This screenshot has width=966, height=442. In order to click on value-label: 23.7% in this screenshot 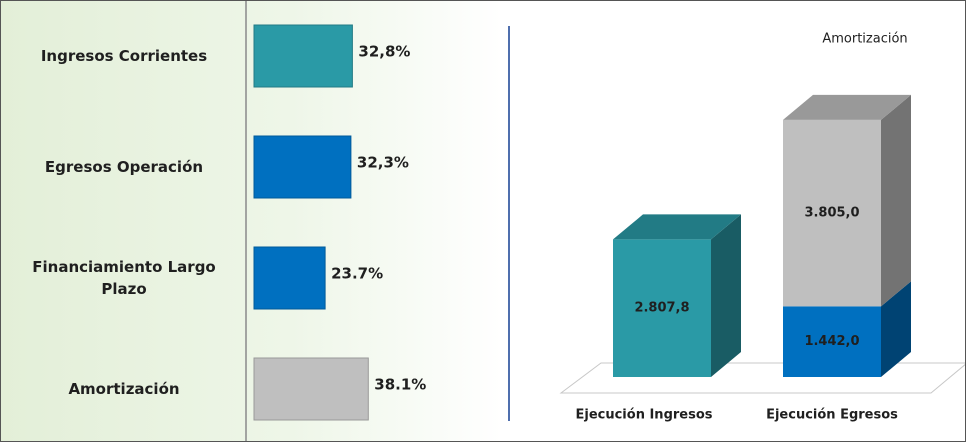, I will do `click(357, 274)`.